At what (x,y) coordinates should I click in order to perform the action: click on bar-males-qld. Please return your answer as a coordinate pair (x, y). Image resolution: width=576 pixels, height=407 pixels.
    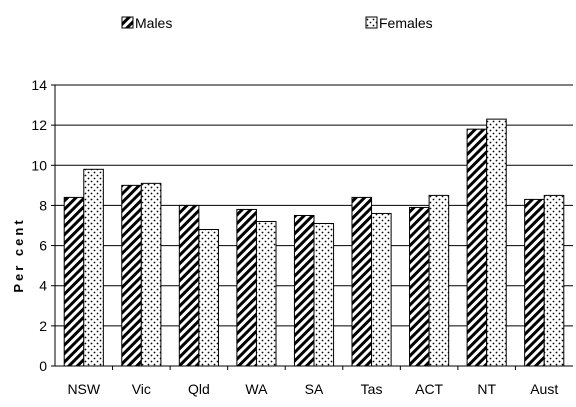
    Looking at the image, I should click on (189, 285).